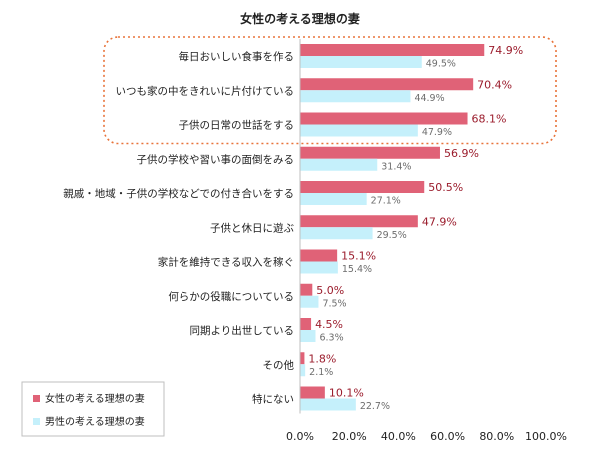  What do you see at coordinates (95, 421) in the screenshot?
I see `legend-label-men: 男性の考える理想の妻` at bounding box center [95, 421].